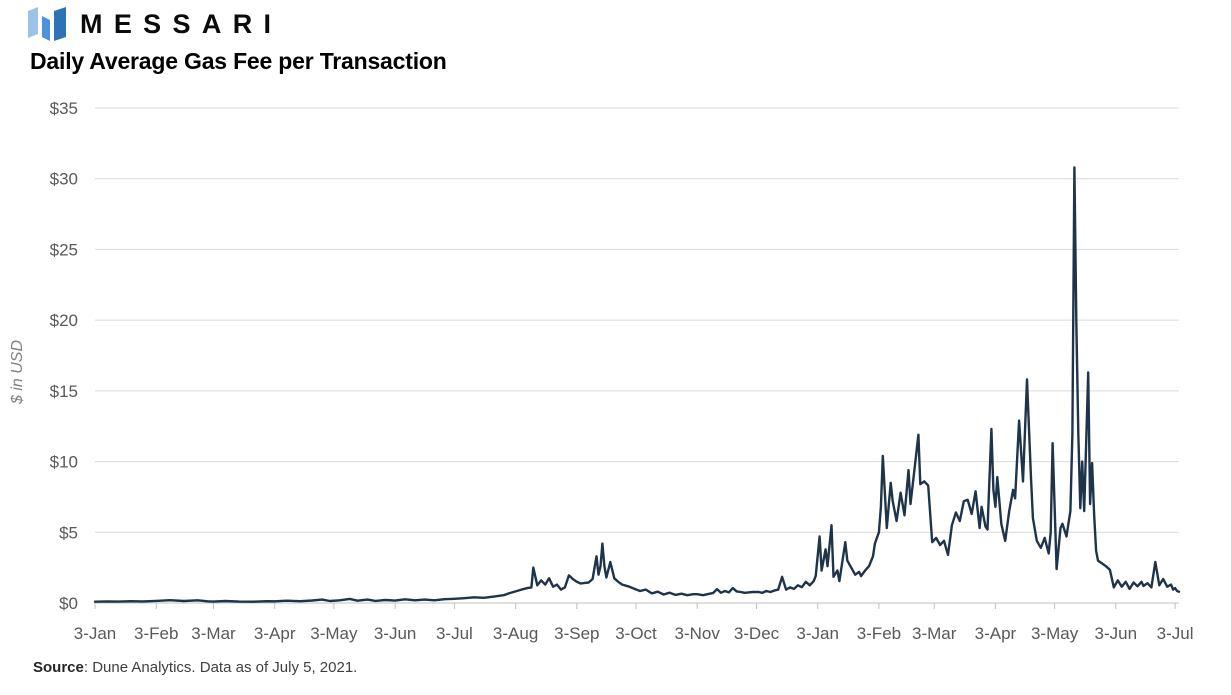 The width and height of the screenshot is (1231, 695). What do you see at coordinates (64, 320) in the screenshot?
I see `y-tick-label: $20` at bounding box center [64, 320].